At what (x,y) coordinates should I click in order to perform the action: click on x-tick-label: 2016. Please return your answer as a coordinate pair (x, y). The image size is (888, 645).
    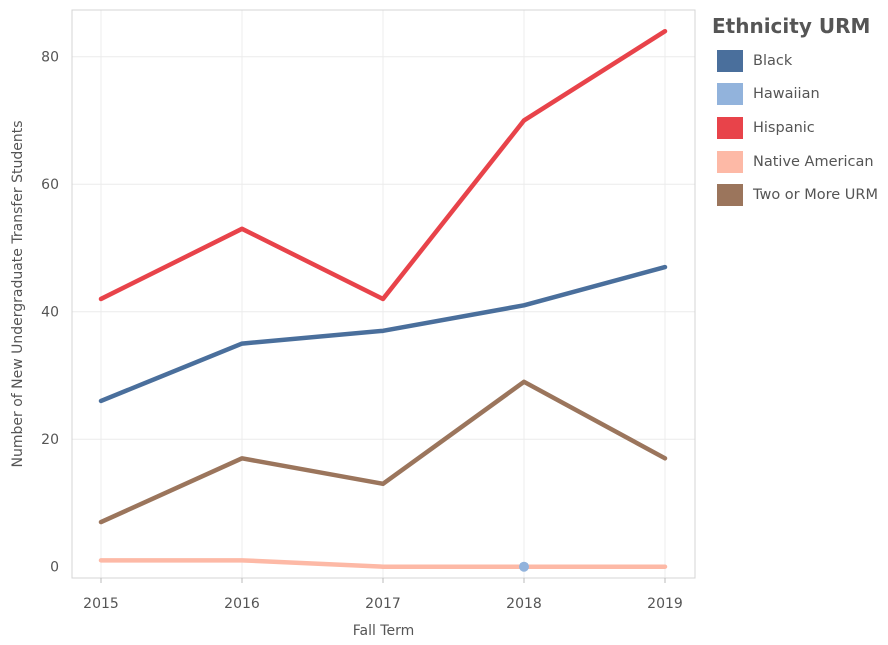
    Looking at the image, I should click on (242, 604).